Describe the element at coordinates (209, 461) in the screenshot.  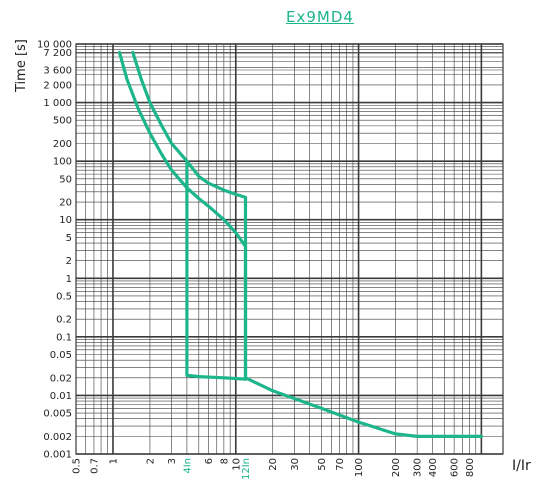
I see `x-tick-label: 6` at that location.